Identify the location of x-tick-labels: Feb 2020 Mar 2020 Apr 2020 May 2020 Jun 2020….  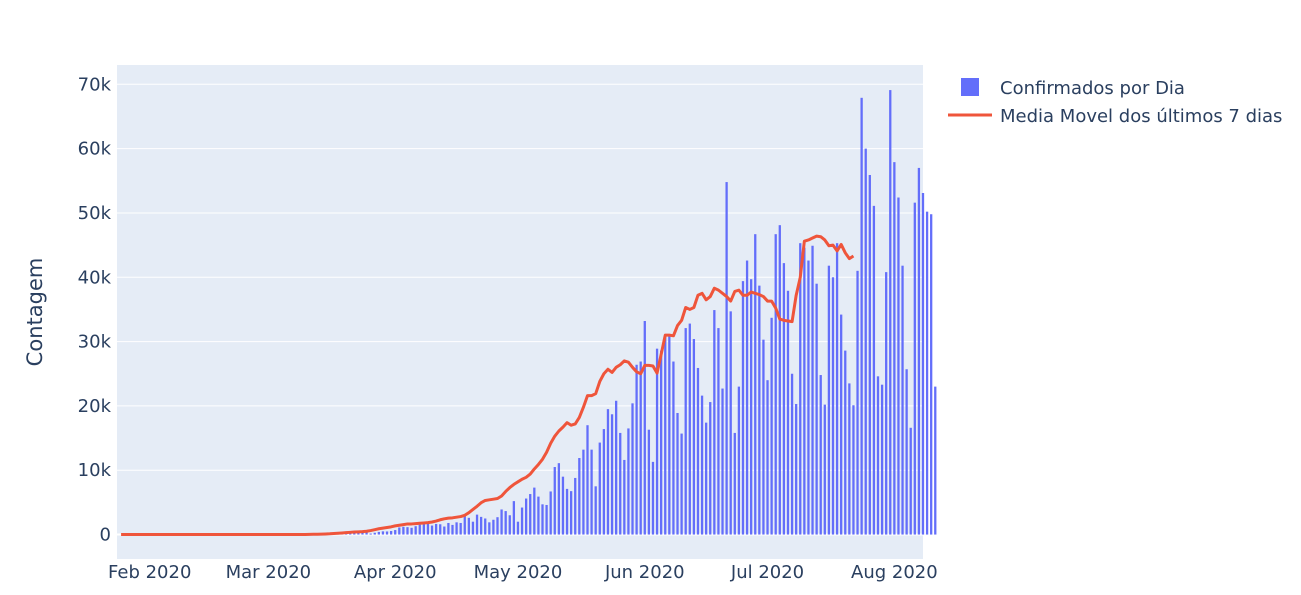
(523, 572).